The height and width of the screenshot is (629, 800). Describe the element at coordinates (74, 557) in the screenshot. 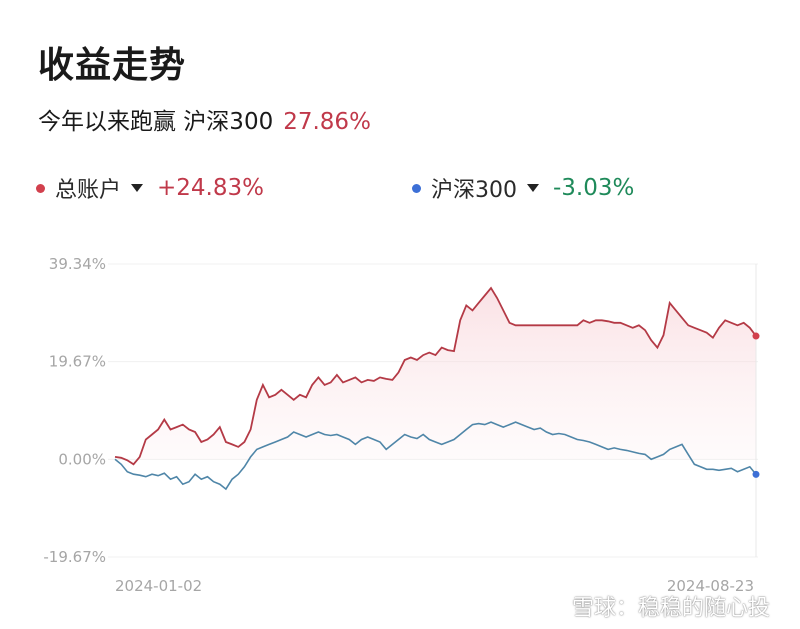

I see `y-tick-label: -19.67%` at that location.